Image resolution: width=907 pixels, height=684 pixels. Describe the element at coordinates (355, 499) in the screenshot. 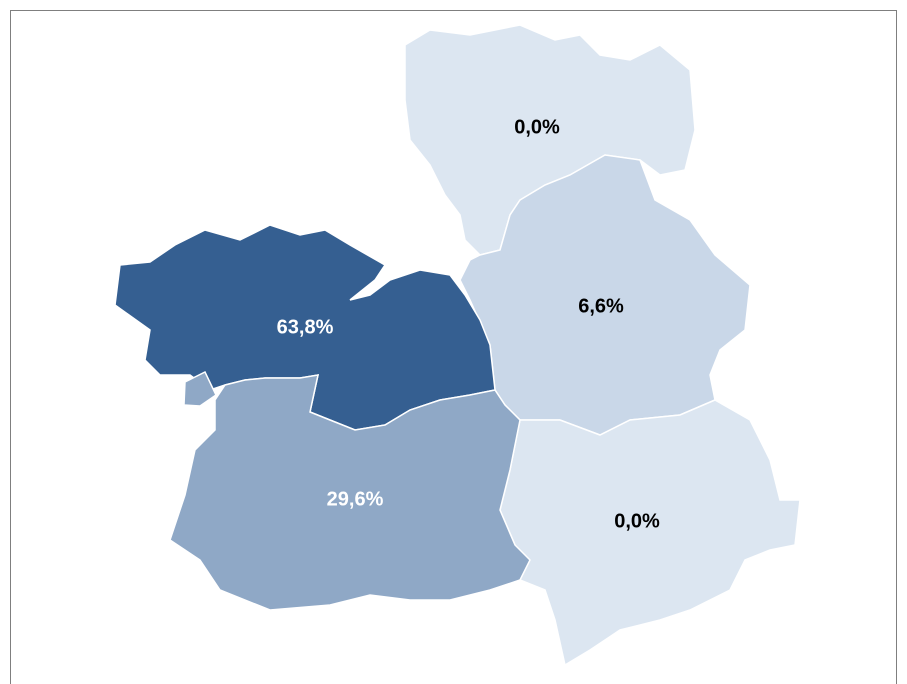

I see `region-label: 29,6%` at that location.